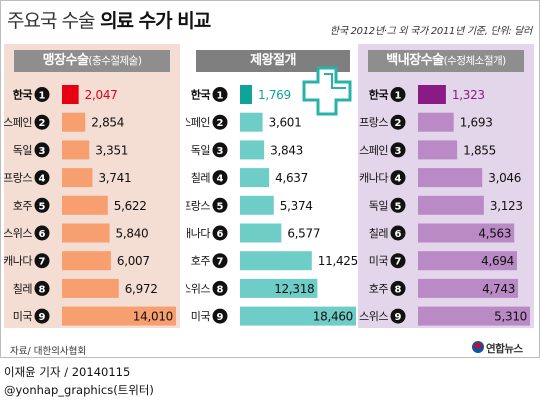 The image size is (540, 403). I want to click on value-label: 5,840, so click(132, 234).